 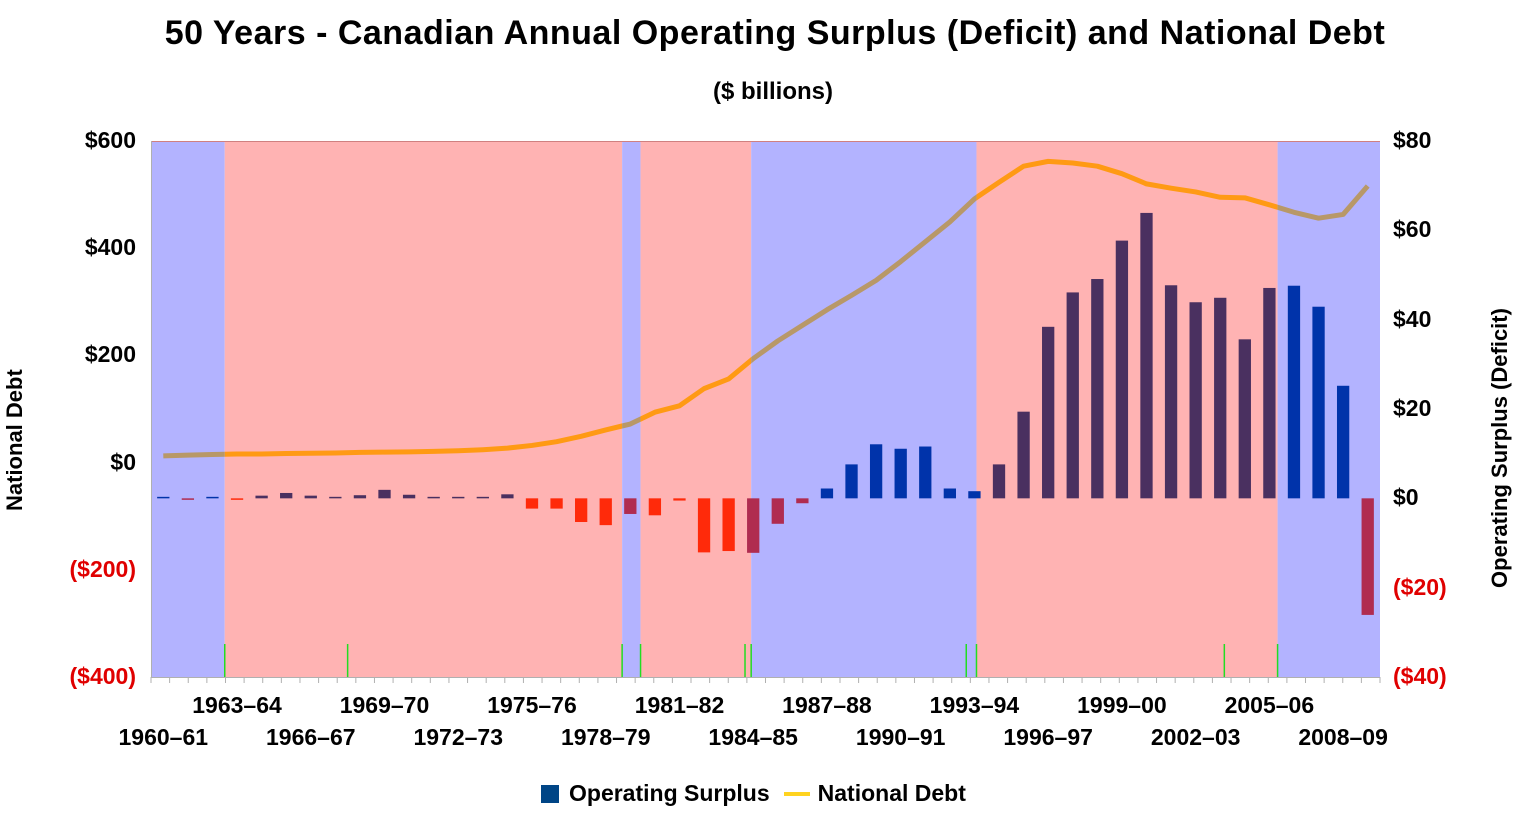 What do you see at coordinates (1269, 705) in the screenshot?
I see `x-tick-label: 2005–06` at bounding box center [1269, 705].